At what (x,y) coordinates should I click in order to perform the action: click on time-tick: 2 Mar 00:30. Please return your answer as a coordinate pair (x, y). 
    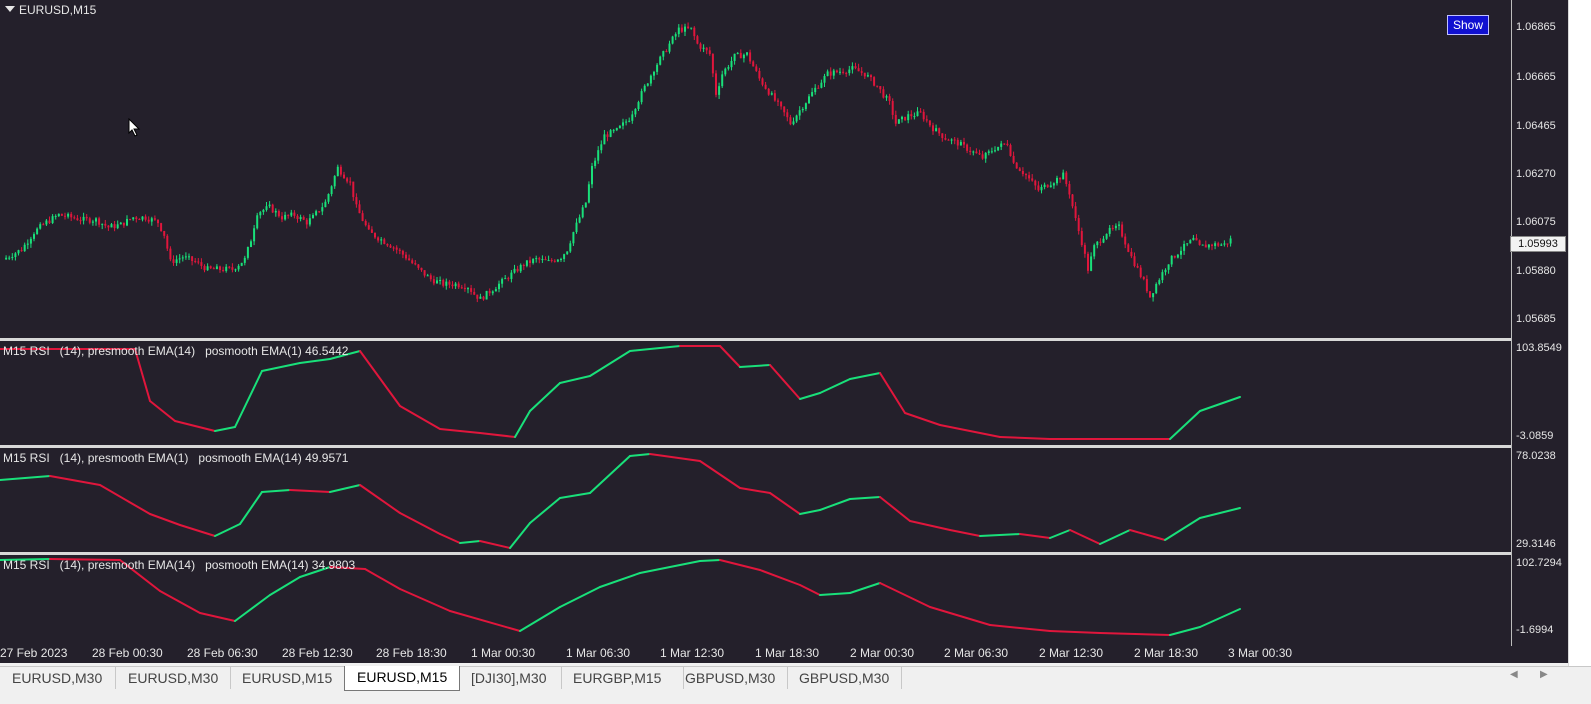
    Looking at the image, I should click on (882, 653).